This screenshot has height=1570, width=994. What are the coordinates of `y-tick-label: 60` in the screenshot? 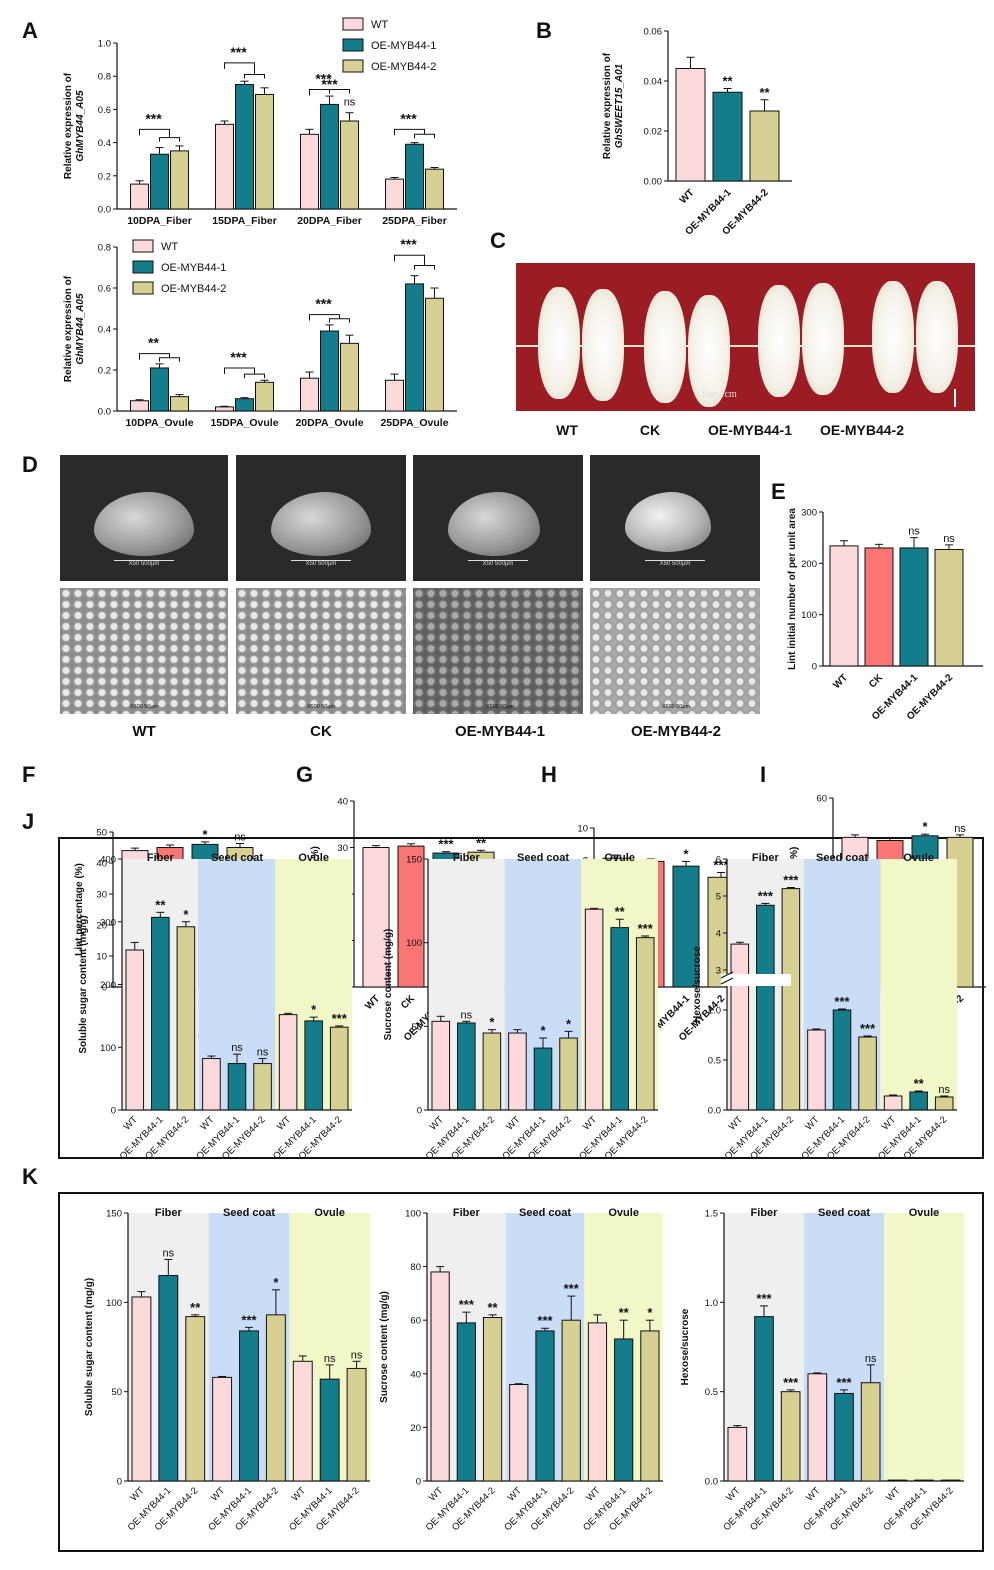 It's located at (415, 1321).